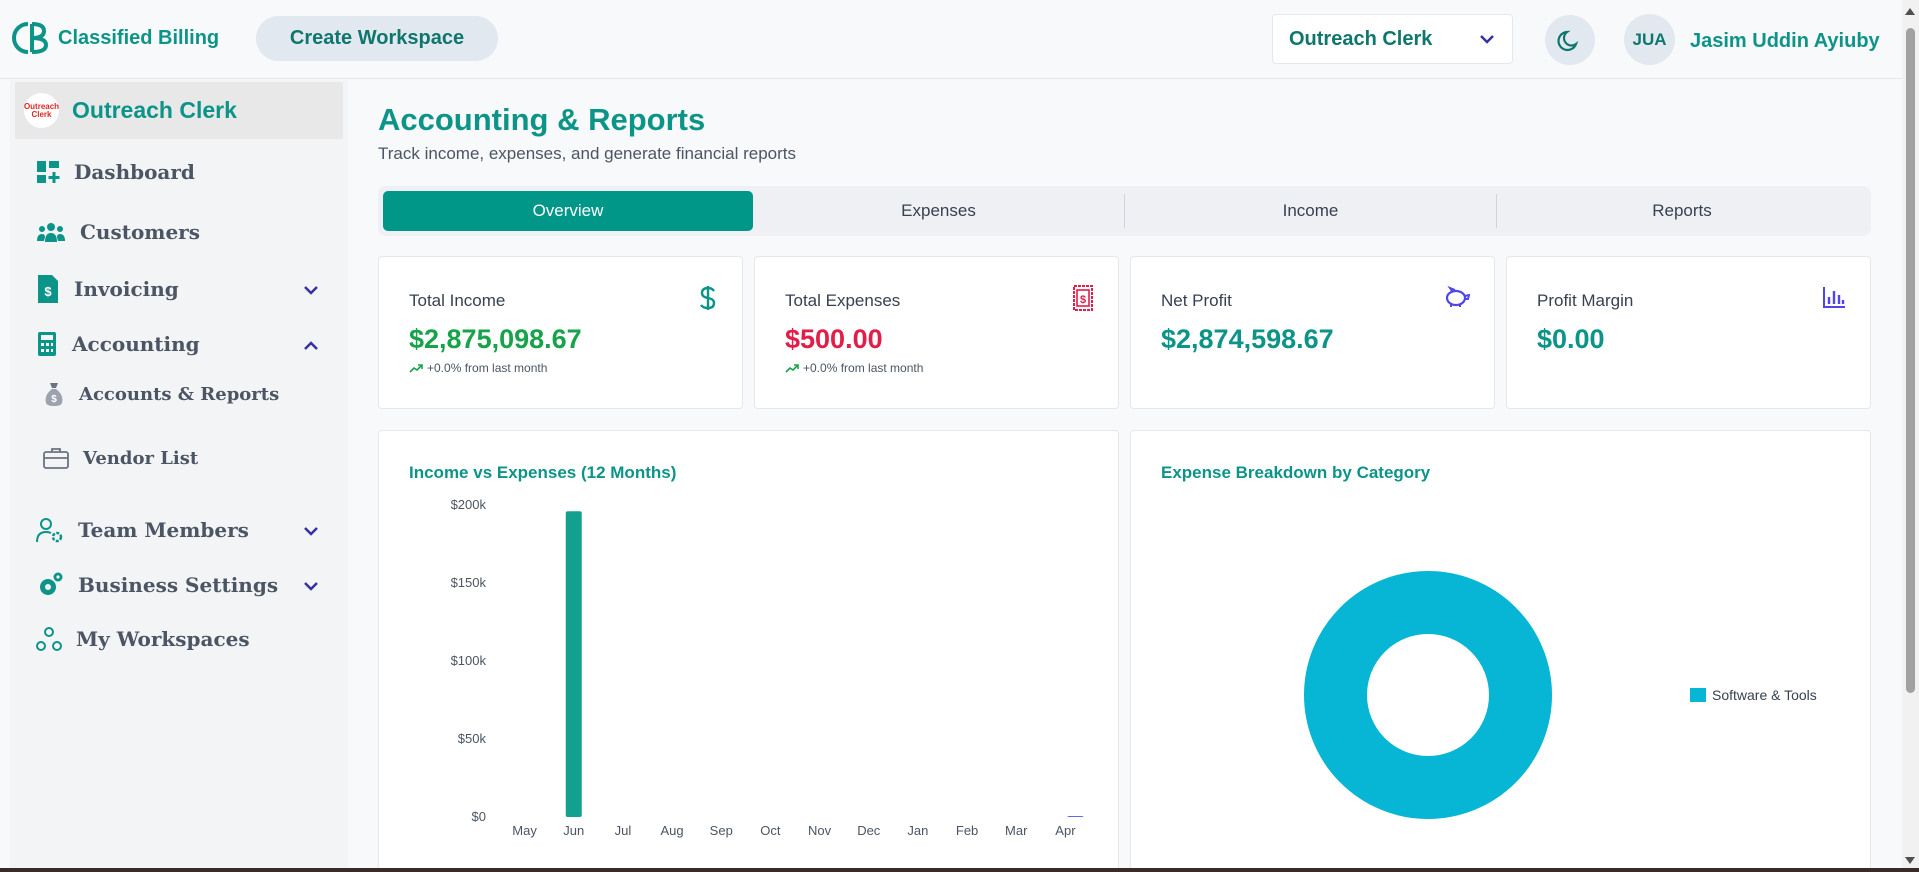  Describe the element at coordinates (1361, 38) in the screenshot. I see `workspace-select-value: Outreach Clerk` at that location.